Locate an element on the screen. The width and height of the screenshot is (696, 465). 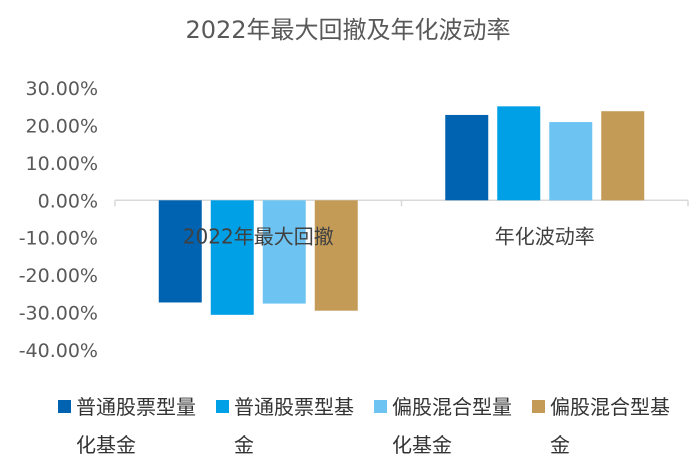
y-tick-label: -10.00% is located at coordinates (58, 239).